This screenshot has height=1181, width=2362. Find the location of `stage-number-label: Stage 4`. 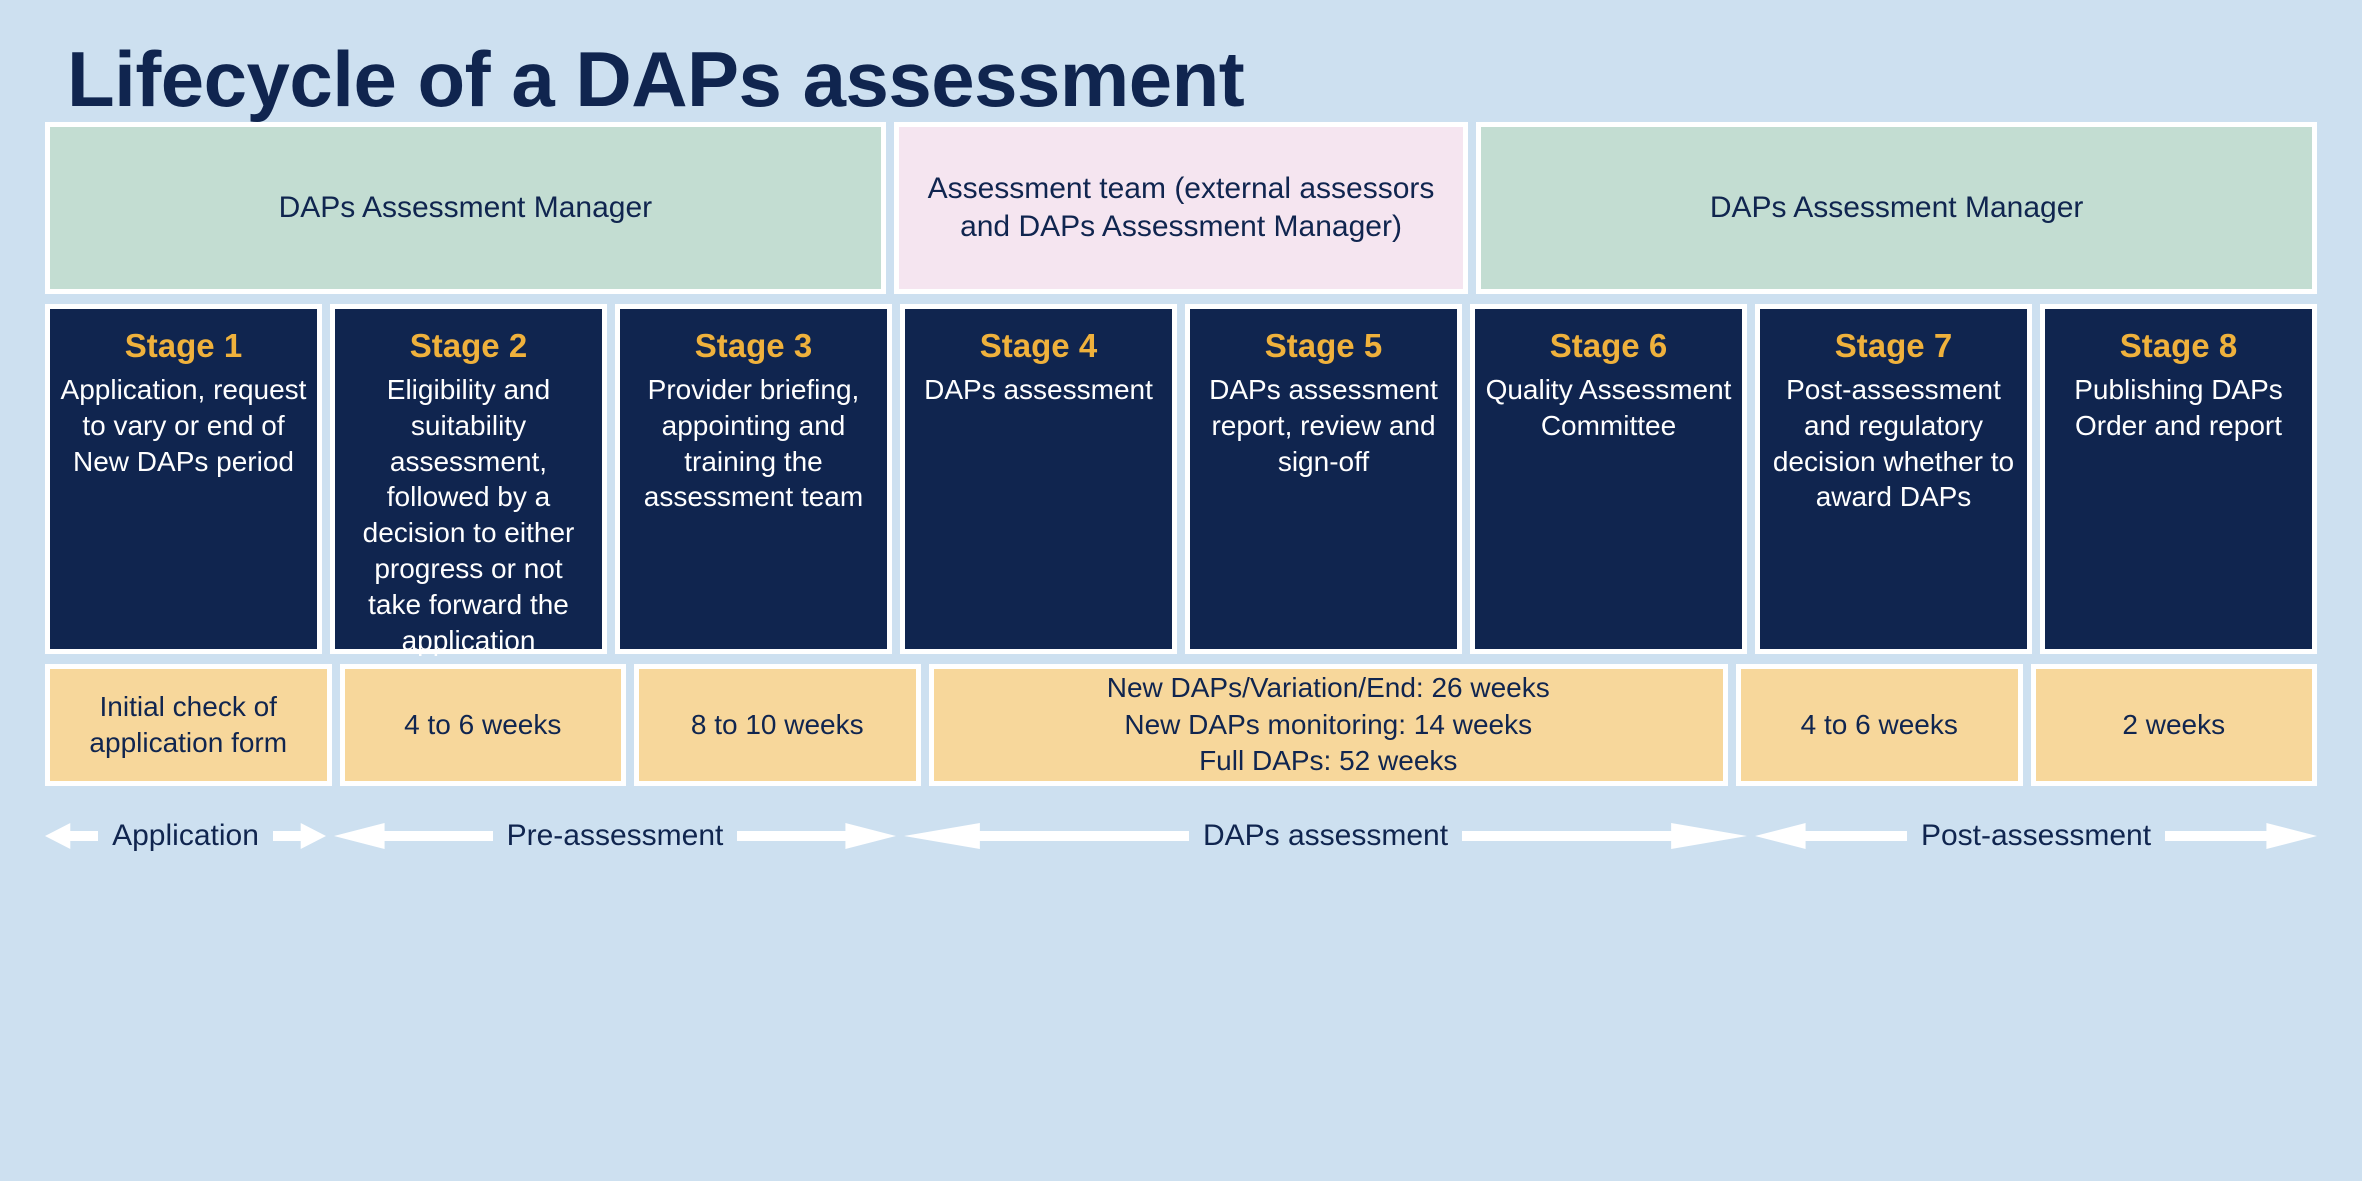

stage-number-label: Stage 4 is located at coordinates (1038, 345).